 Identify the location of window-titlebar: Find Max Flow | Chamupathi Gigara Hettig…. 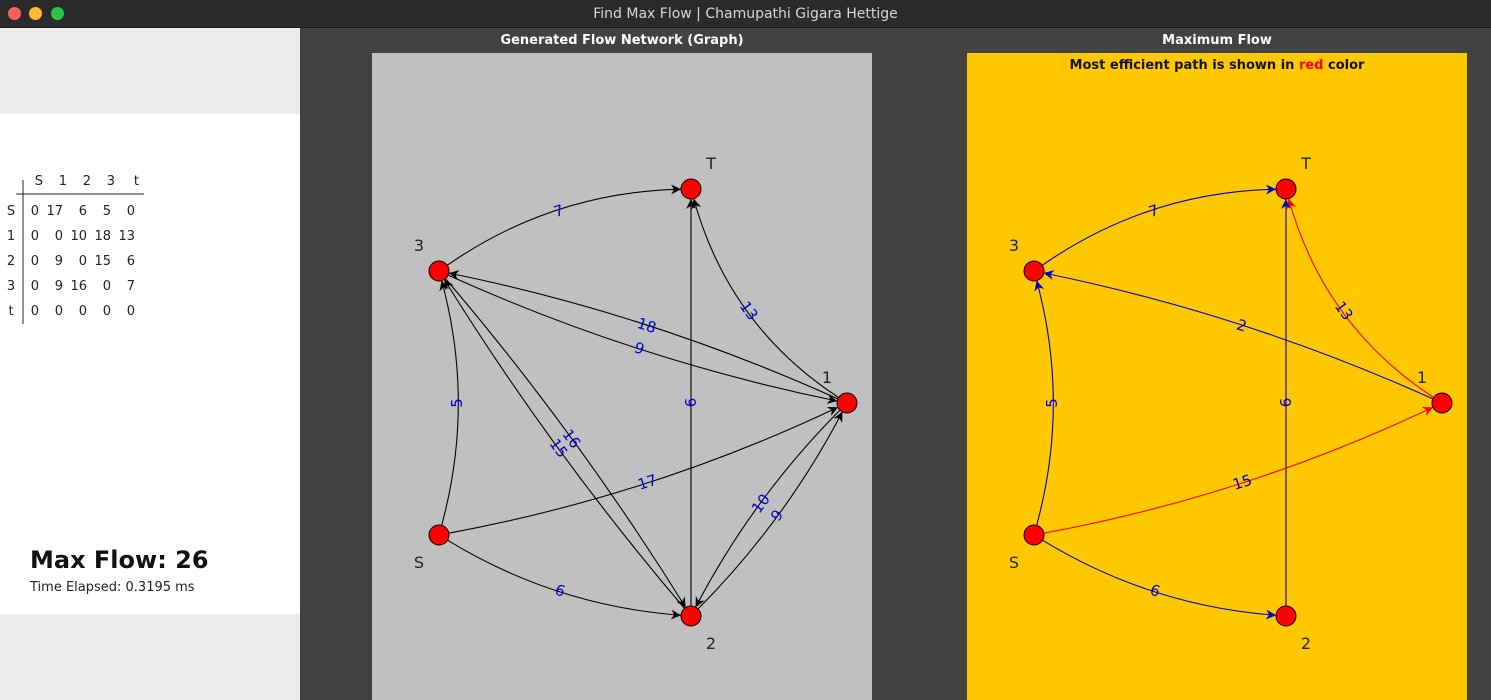
(745, 14).